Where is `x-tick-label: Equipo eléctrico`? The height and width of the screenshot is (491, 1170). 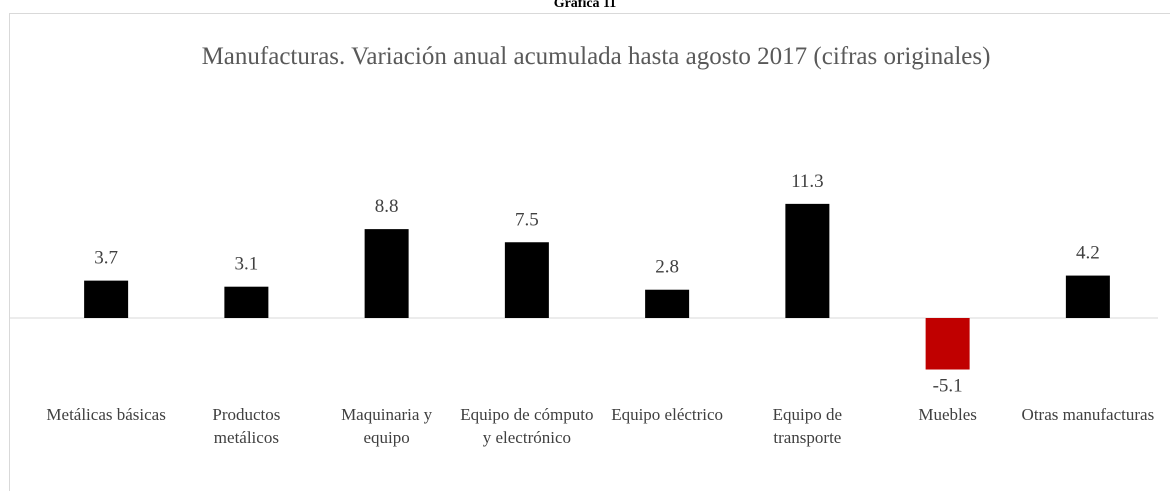 x-tick-label: Equipo eléctrico is located at coordinates (667, 414).